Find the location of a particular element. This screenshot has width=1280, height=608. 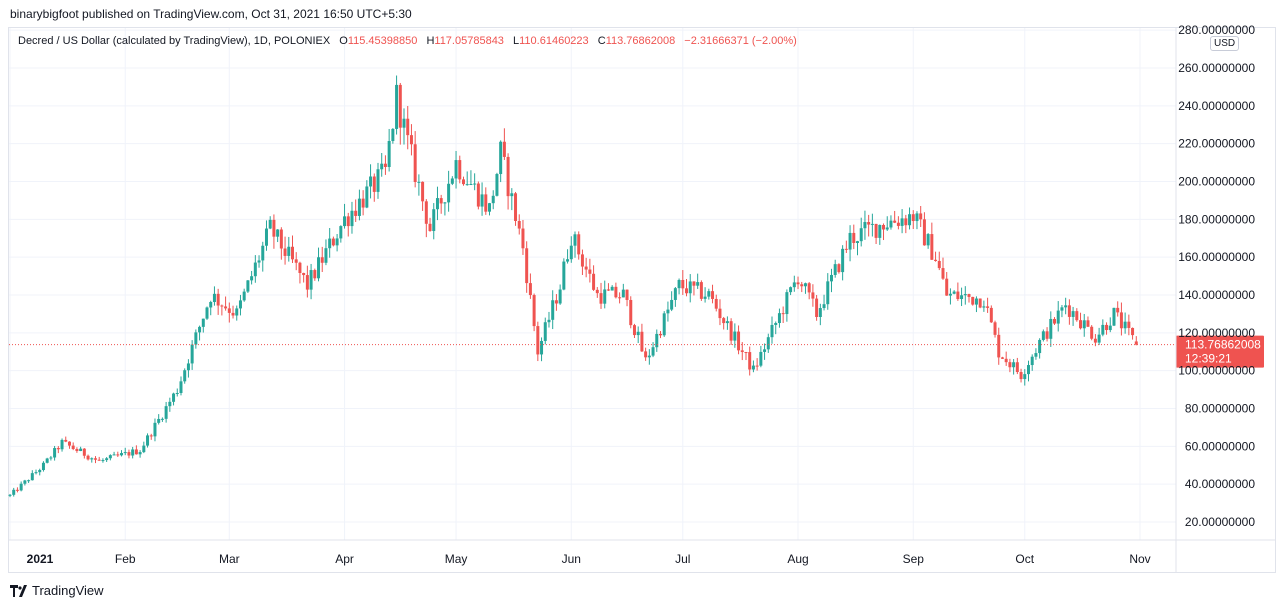

close-value: 113.76862008 is located at coordinates (640, 41).